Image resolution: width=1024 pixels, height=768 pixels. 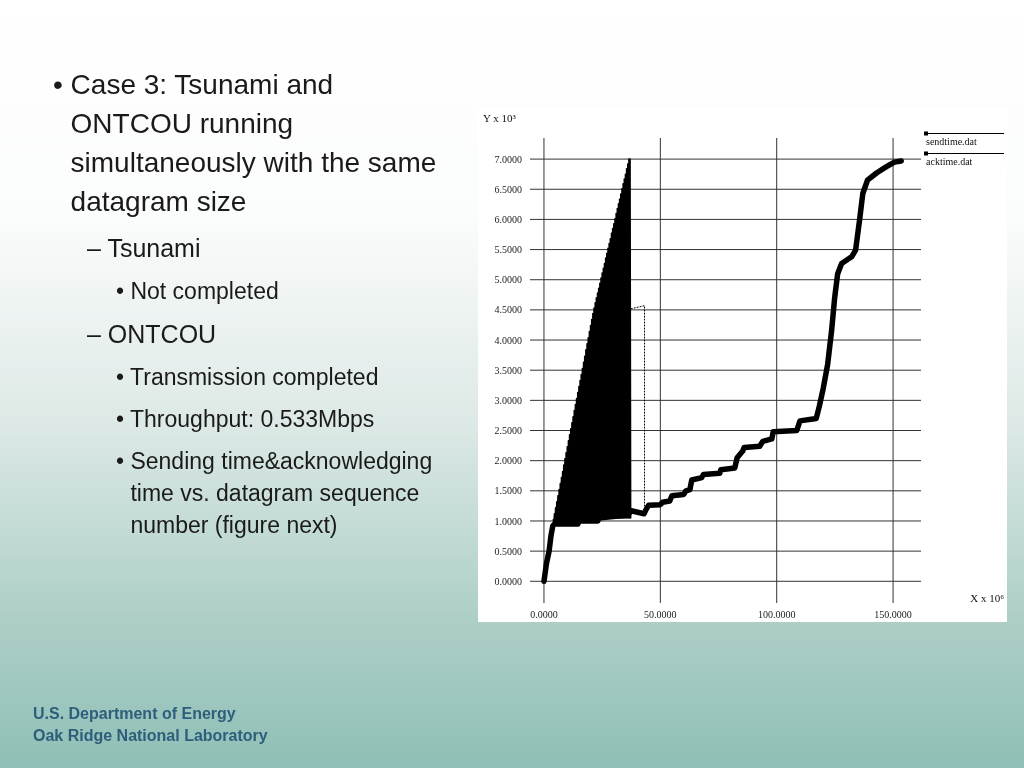 I want to click on x-tick-label: 0.0000, so click(x=544, y=615).